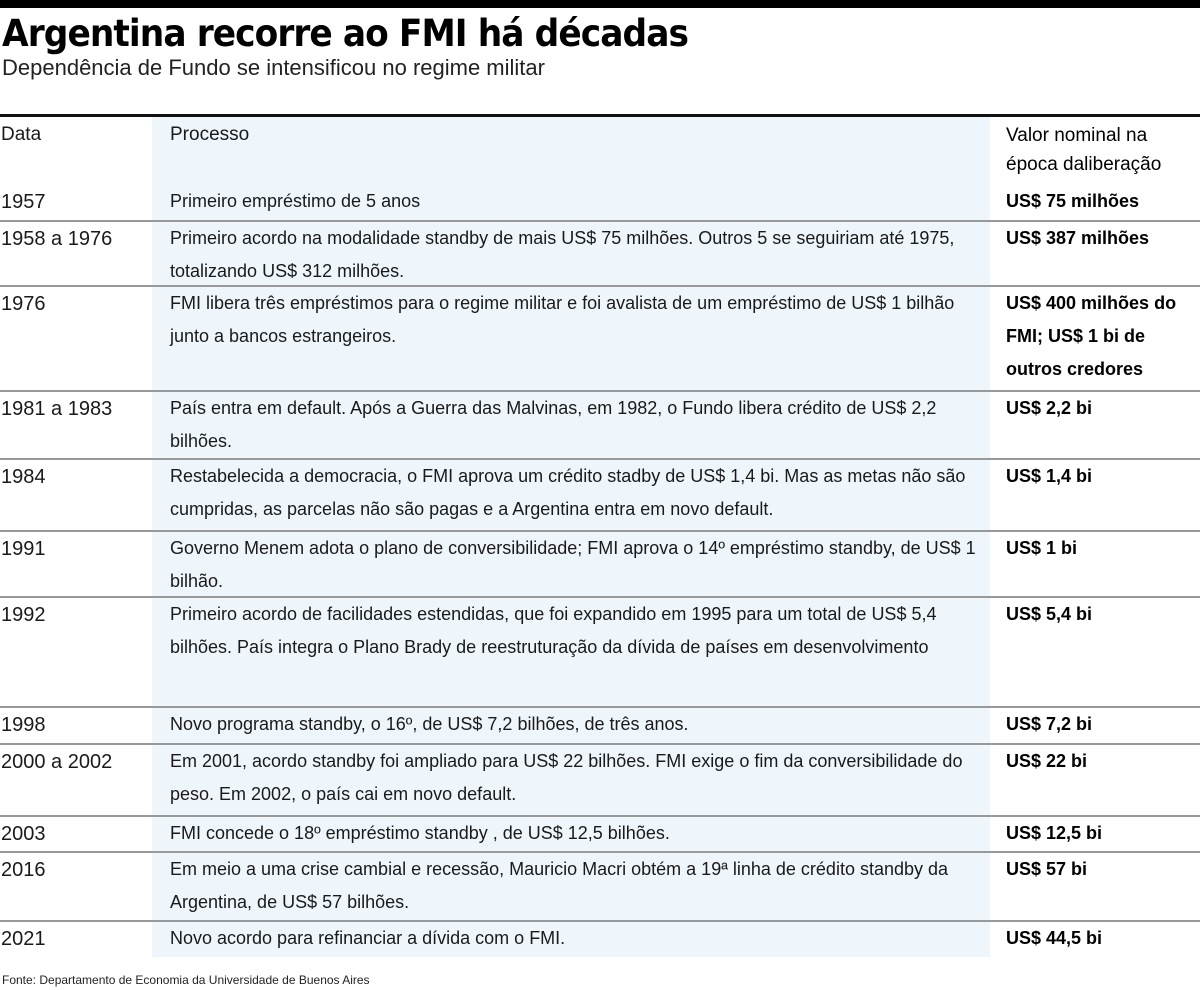  Describe the element at coordinates (600, 4) in the screenshot. I see `top-bar` at that location.